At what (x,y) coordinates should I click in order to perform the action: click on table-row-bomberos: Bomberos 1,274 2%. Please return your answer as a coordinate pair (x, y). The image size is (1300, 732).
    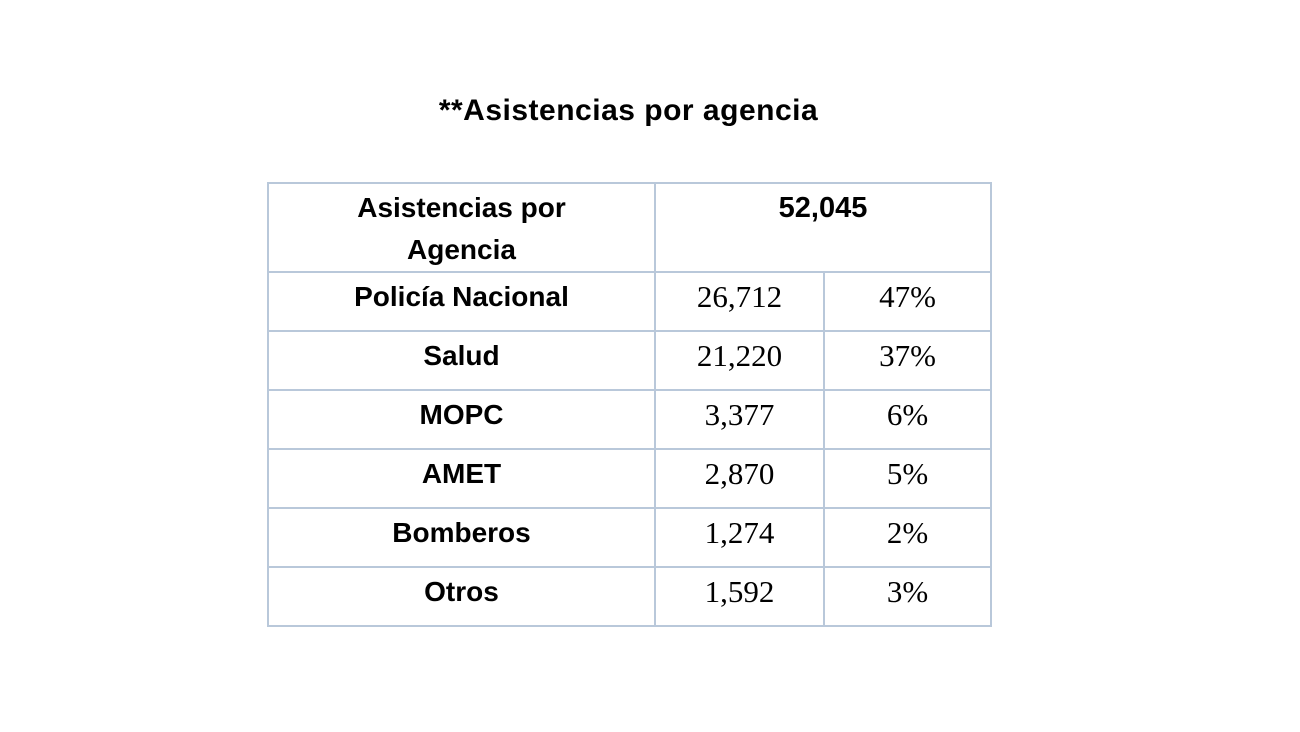
    Looking at the image, I should click on (630, 537).